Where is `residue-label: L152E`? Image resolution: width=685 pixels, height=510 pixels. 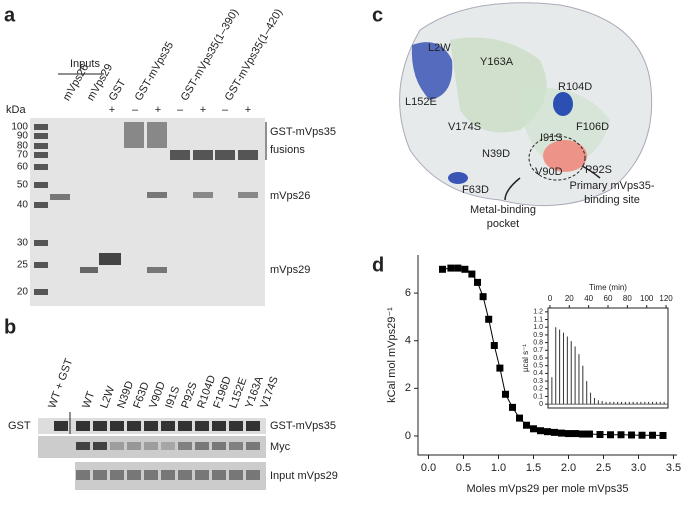 residue-label: L152E is located at coordinates (421, 102).